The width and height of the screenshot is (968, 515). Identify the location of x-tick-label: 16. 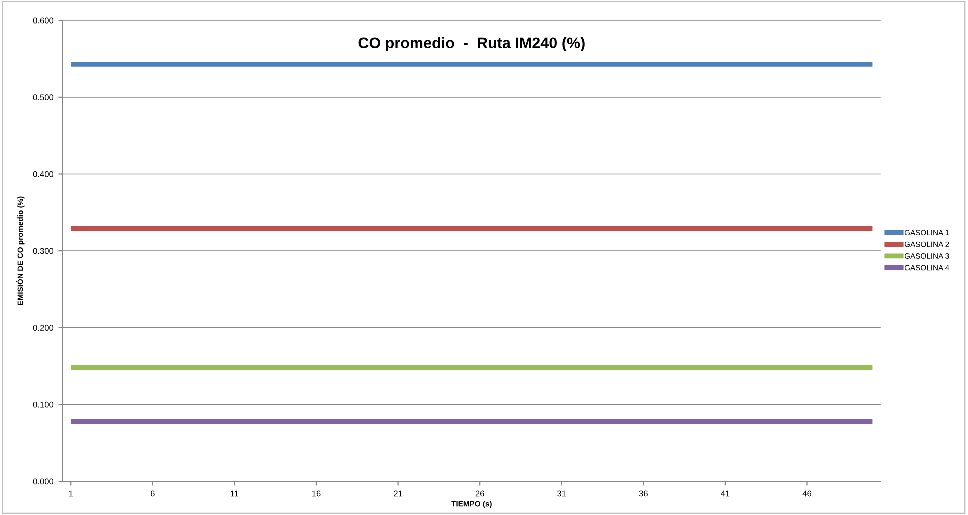
(316, 493).